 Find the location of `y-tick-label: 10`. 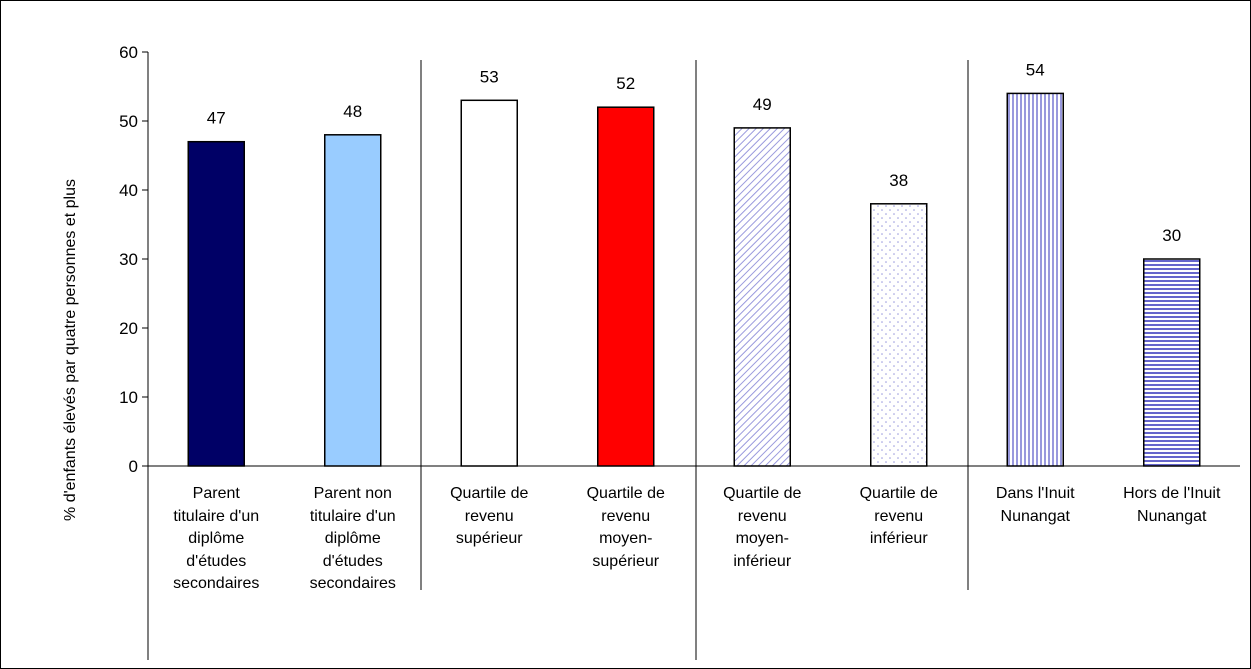

y-tick-label: 10 is located at coordinates (128, 397).